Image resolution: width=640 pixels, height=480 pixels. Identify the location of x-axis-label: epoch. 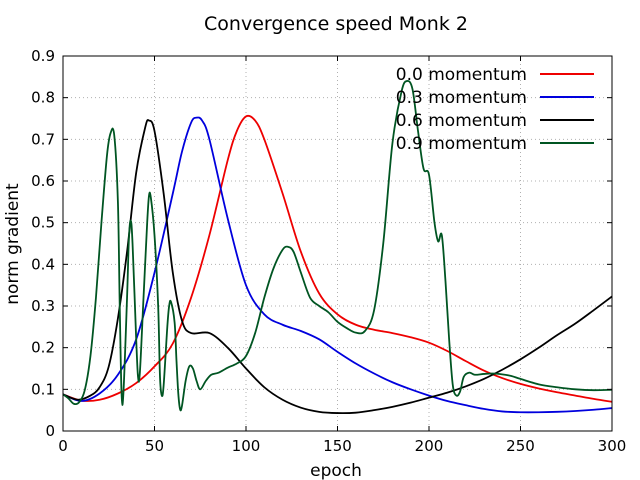
(336, 470).